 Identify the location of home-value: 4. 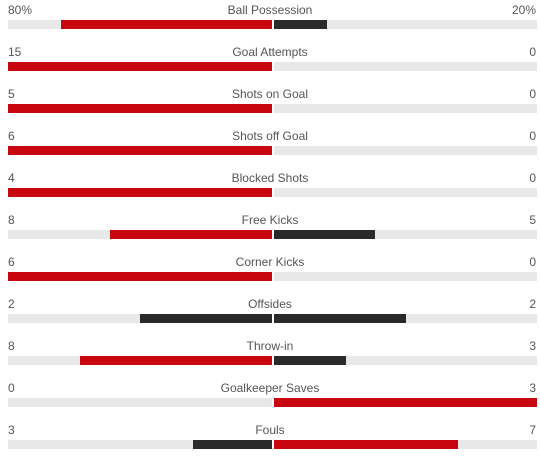
(11, 178).